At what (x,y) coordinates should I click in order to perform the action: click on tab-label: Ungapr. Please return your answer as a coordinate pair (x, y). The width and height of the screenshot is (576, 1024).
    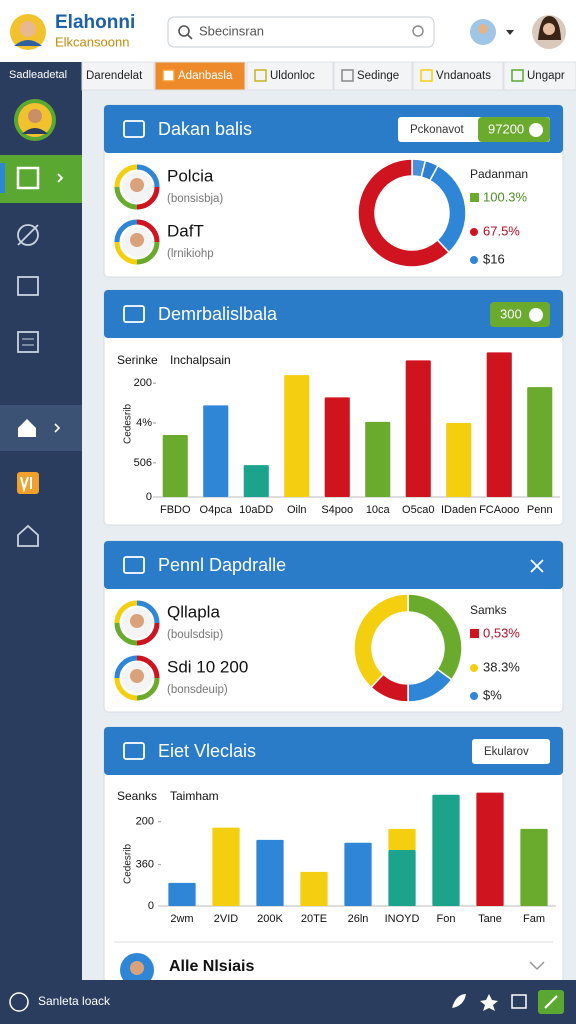
    Looking at the image, I should click on (546, 76).